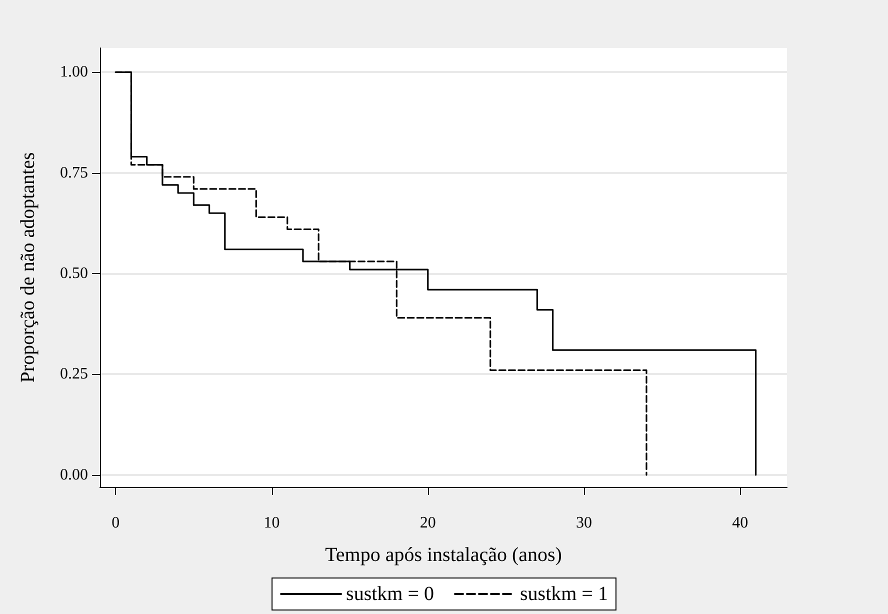 Image resolution: width=888 pixels, height=614 pixels. I want to click on y-axis-title: Proporção de não adoptantes, so click(28, 267).